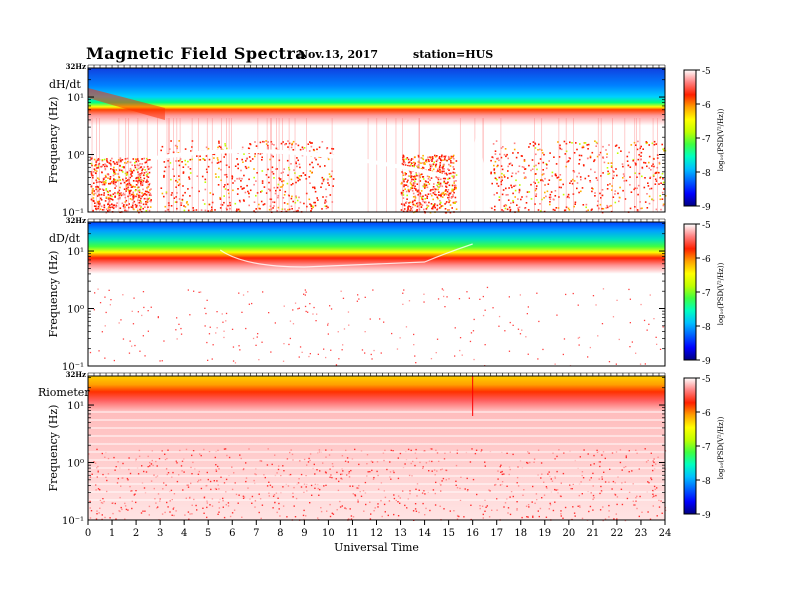 Image resolution: width=792 pixels, height=612 pixels. What do you see at coordinates (706, 226) in the screenshot?
I see `colorbar-tick-label: -5` at bounding box center [706, 226].